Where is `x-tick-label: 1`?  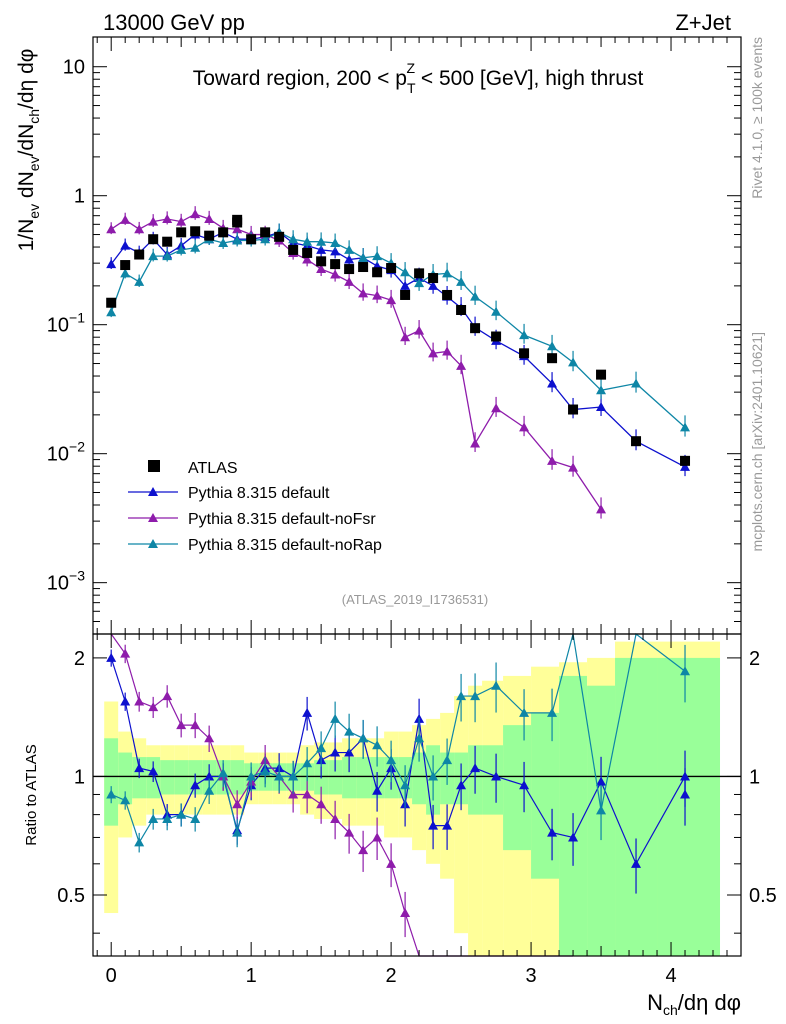 x-tick-label: 1 is located at coordinates (251, 976).